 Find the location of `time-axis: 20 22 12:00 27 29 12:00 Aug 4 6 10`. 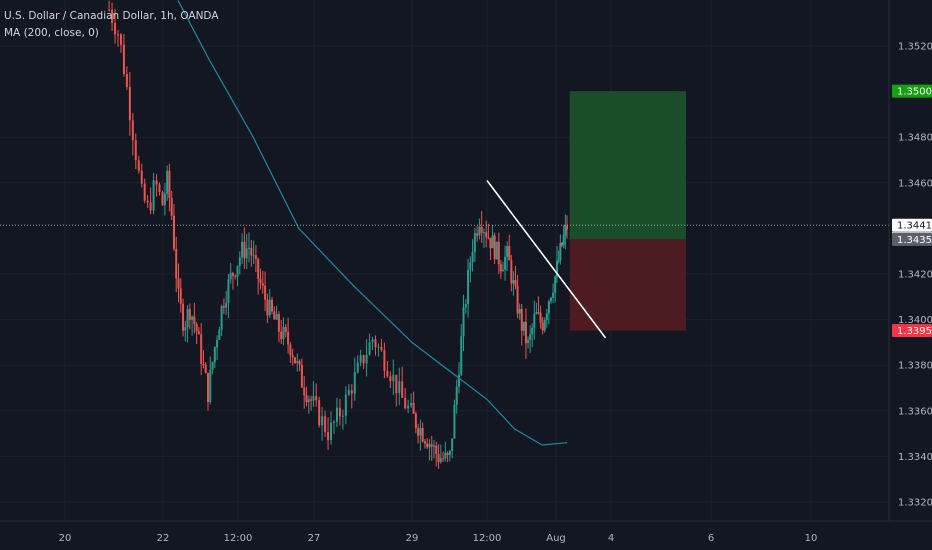

time-axis: 20 22 12:00 27 29 12:00 Aug 4 6 10 is located at coordinates (438, 538).